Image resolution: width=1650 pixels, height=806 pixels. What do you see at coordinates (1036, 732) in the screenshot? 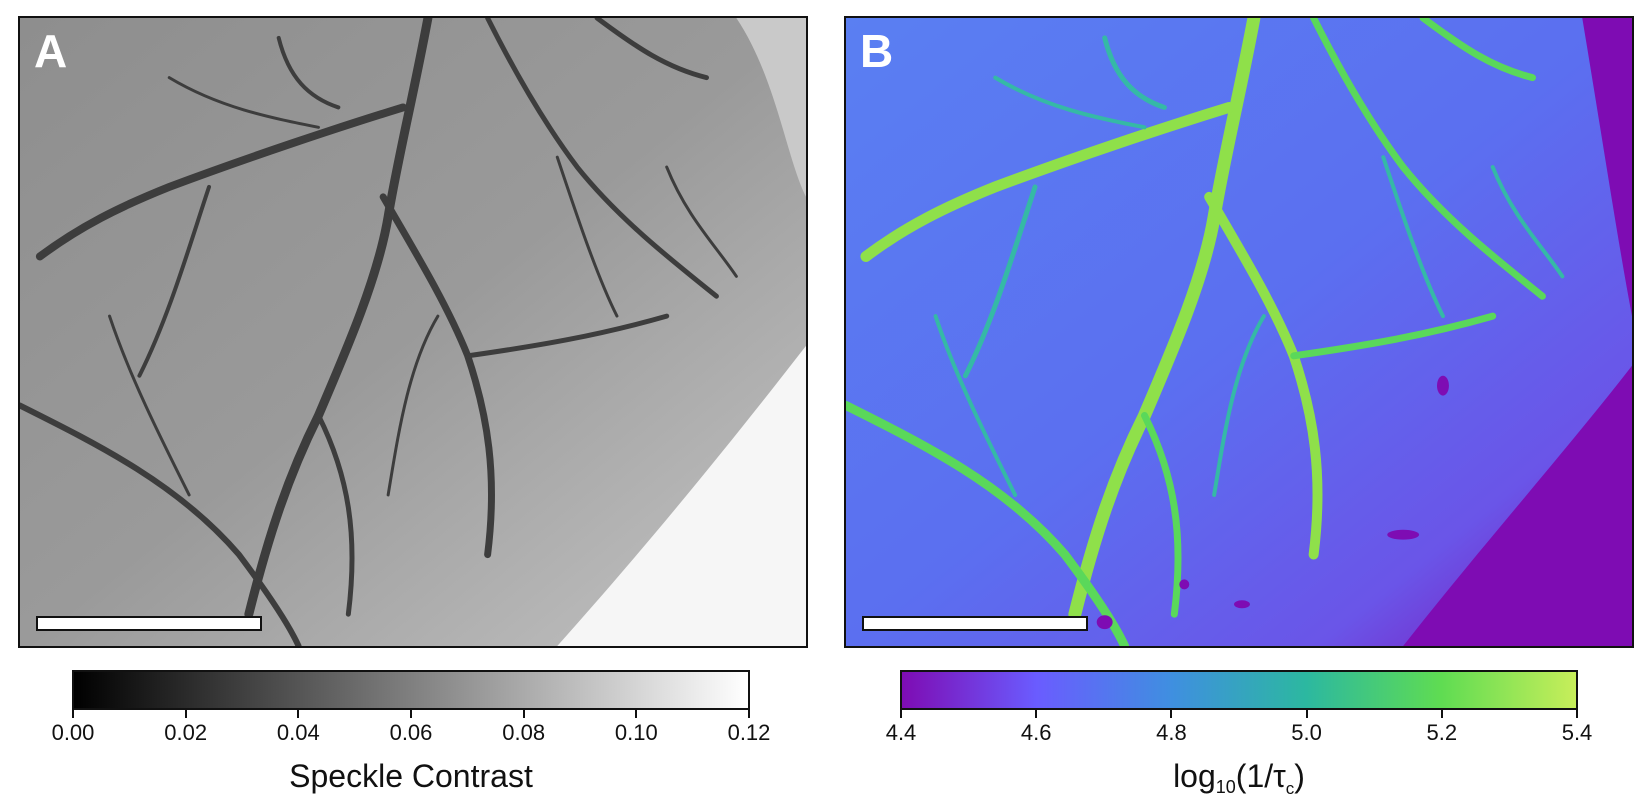
I see `colorbar-b-tick-label: 4.6` at bounding box center [1036, 732].